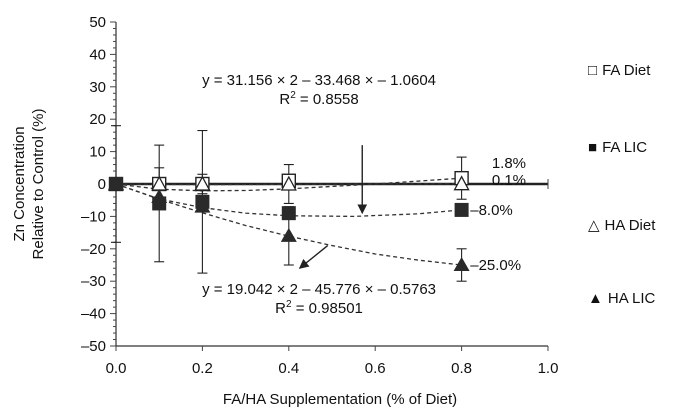 The width and height of the screenshot is (673, 412). I want to click on x-axis-title: FA/HA Supplementation (% of Diet), so click(340, 399).